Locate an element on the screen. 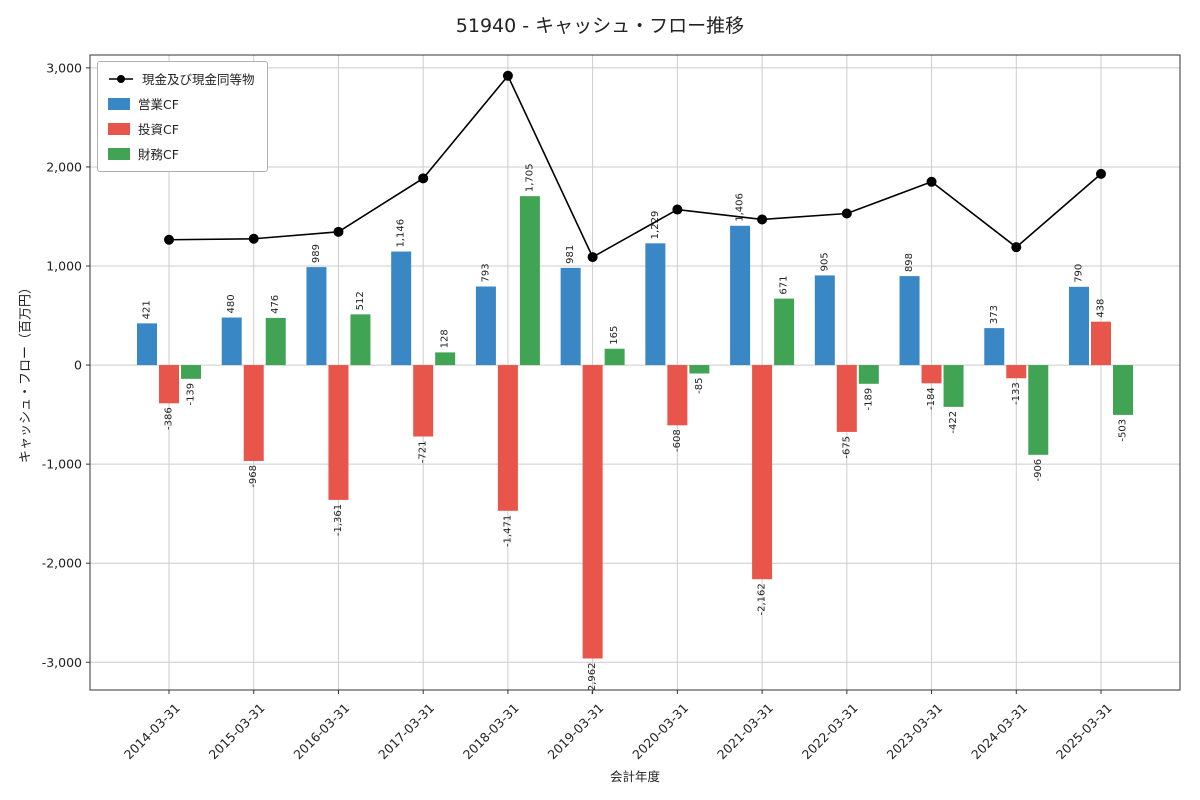 The width and height of the screenshot is (1200, 800). bar-財務CF-2021-03-31 is located at coordinates (784, 332).